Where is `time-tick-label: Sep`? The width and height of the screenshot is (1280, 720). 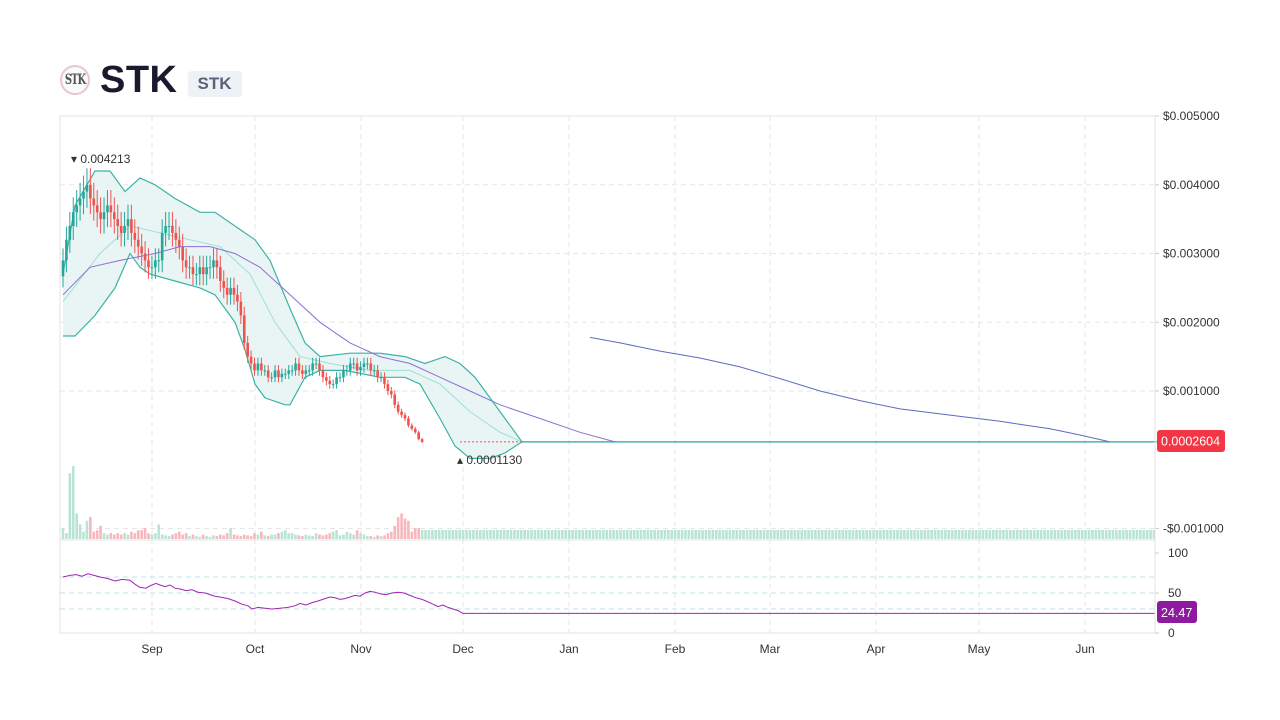 time-tick-label: Sep is located at coordinates (152, 649).